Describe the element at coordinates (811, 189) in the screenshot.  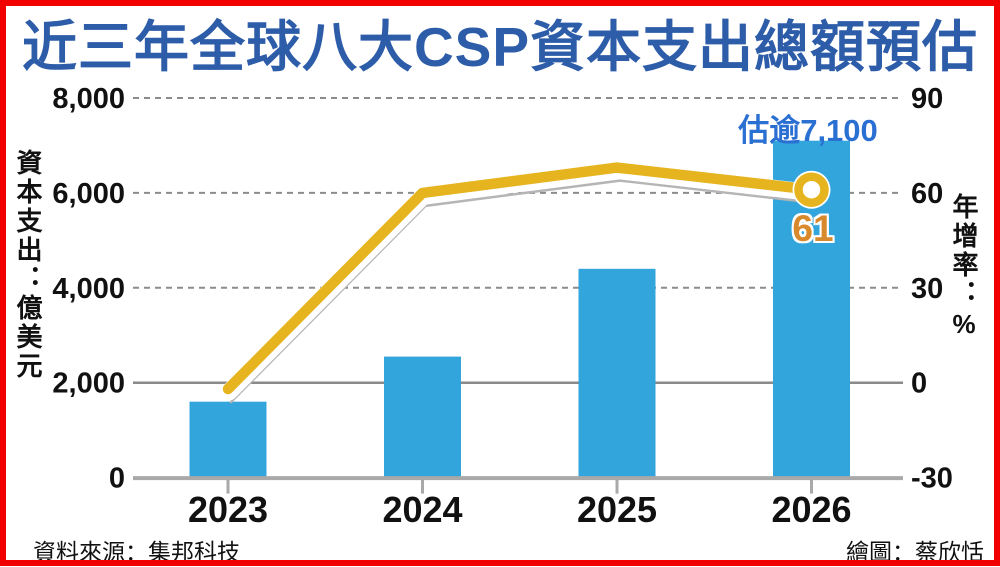
I see `growth-end-marker` at that location.